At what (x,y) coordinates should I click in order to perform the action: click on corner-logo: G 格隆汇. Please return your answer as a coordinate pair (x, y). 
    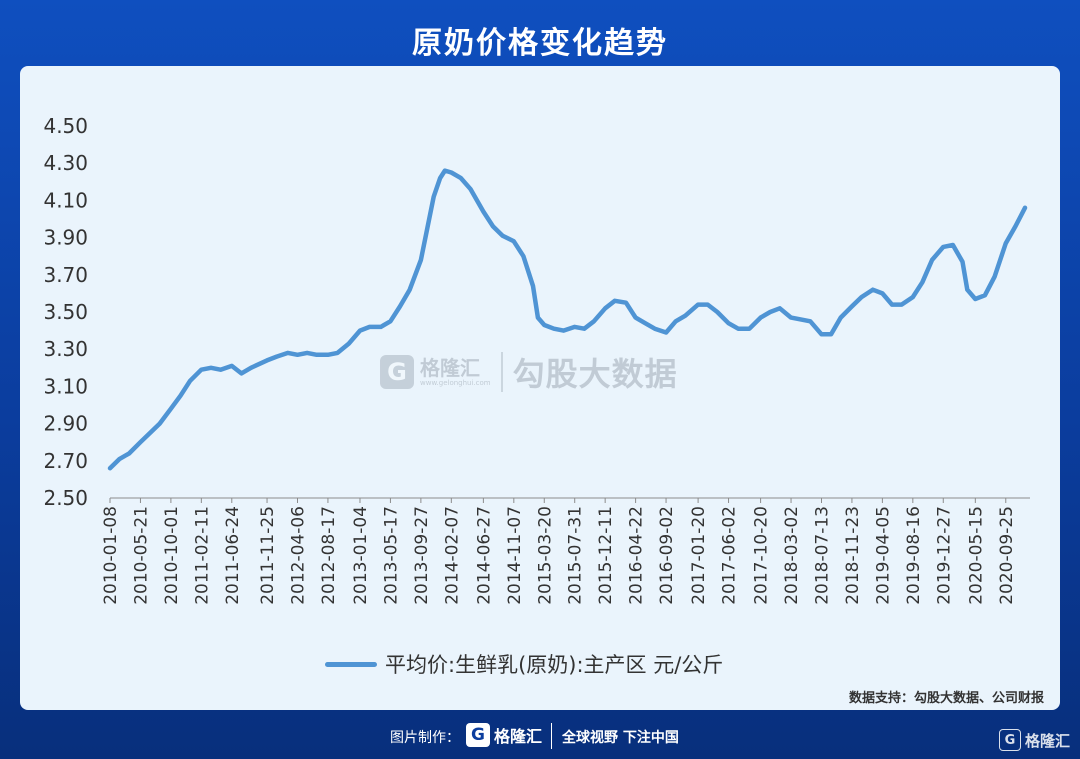
    Looking at the image, I should click on (1034, 740).